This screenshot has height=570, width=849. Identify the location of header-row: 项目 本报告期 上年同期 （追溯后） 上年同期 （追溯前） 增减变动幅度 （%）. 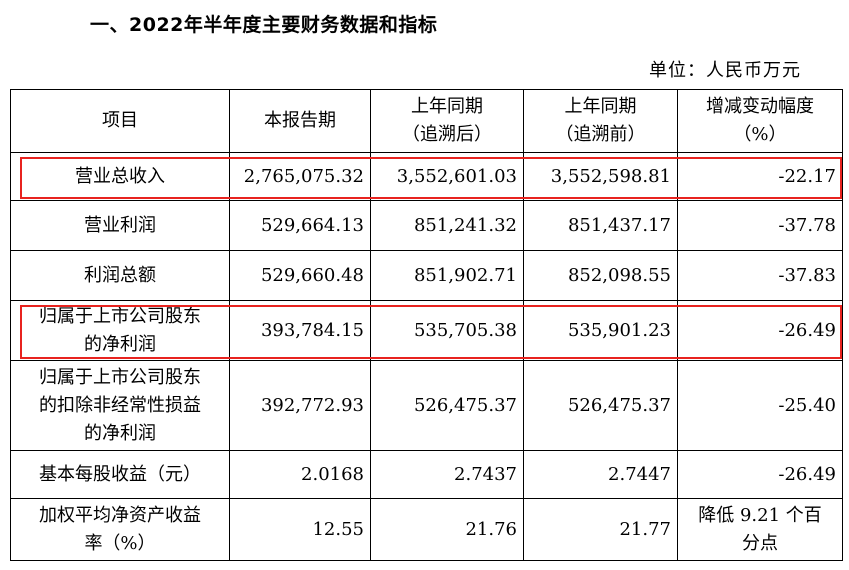
(426, 121).